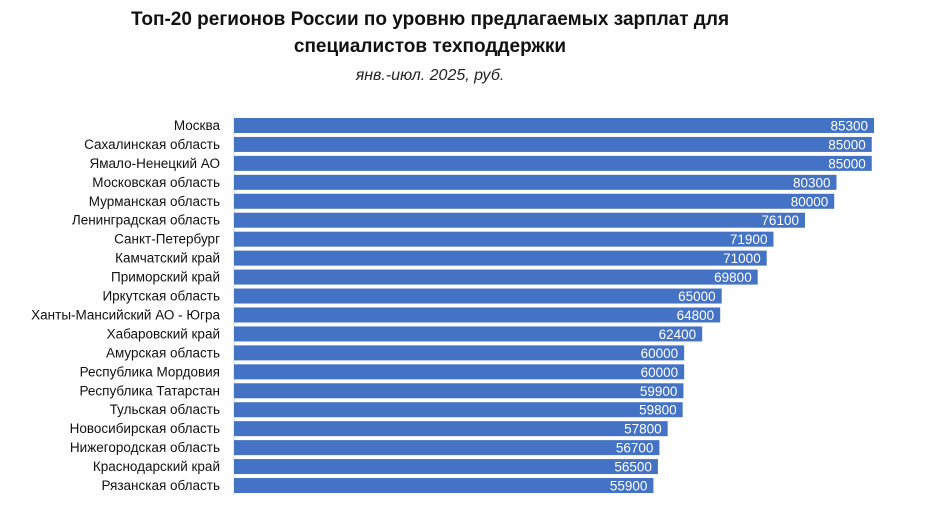  Describe the element at coordinates (163, 333) in the screenshot. I see `category-label: Хабаровский край` at that location.